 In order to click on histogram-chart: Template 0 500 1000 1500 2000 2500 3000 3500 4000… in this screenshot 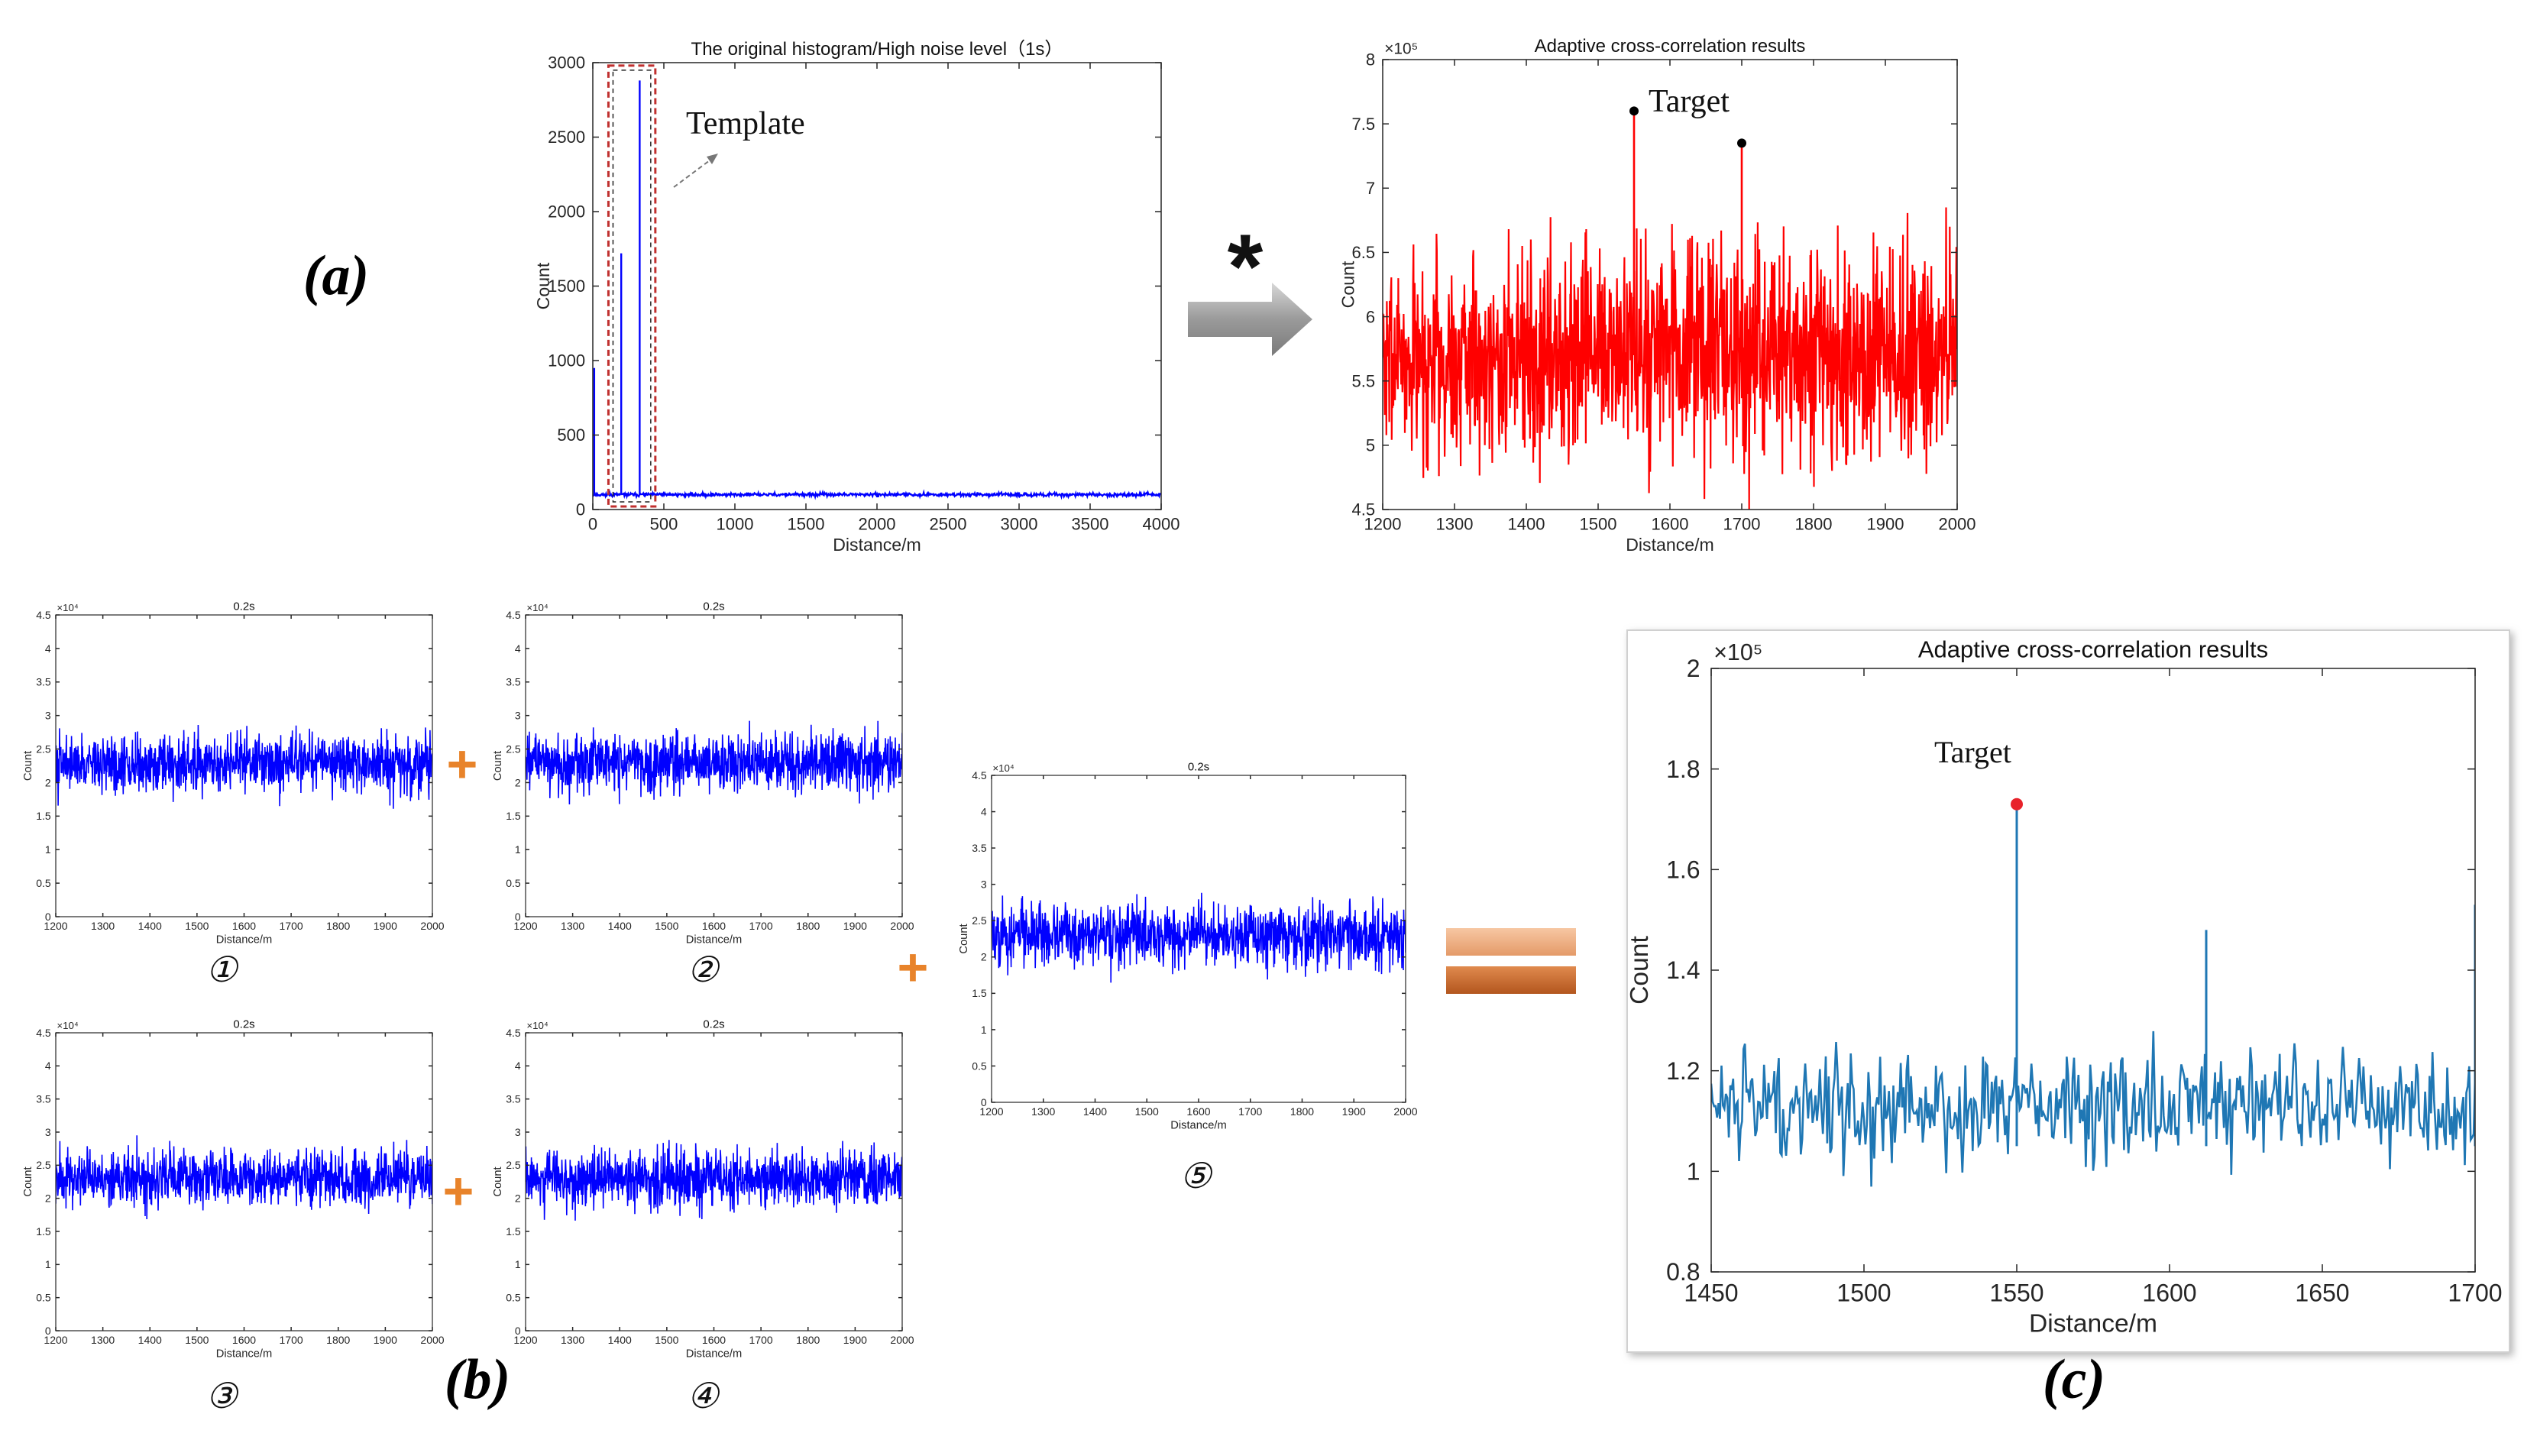, I will do `click(856, 297)`.